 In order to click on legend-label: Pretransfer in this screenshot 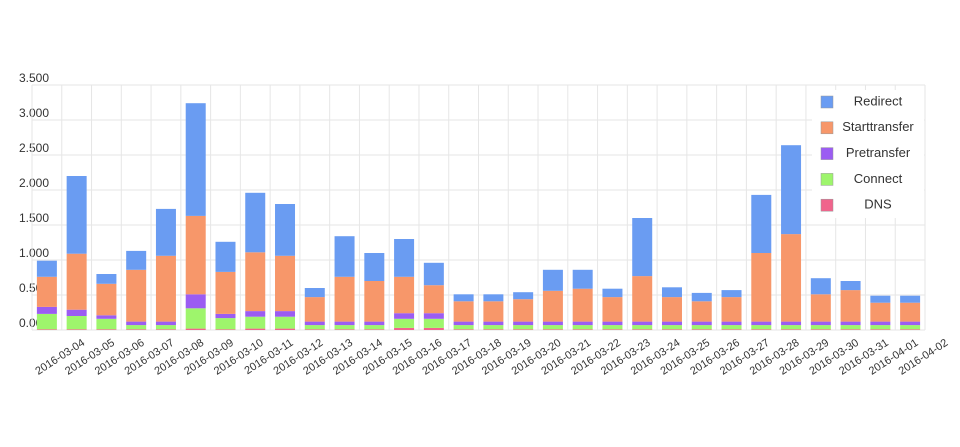, I will do `click(878, 152)`.